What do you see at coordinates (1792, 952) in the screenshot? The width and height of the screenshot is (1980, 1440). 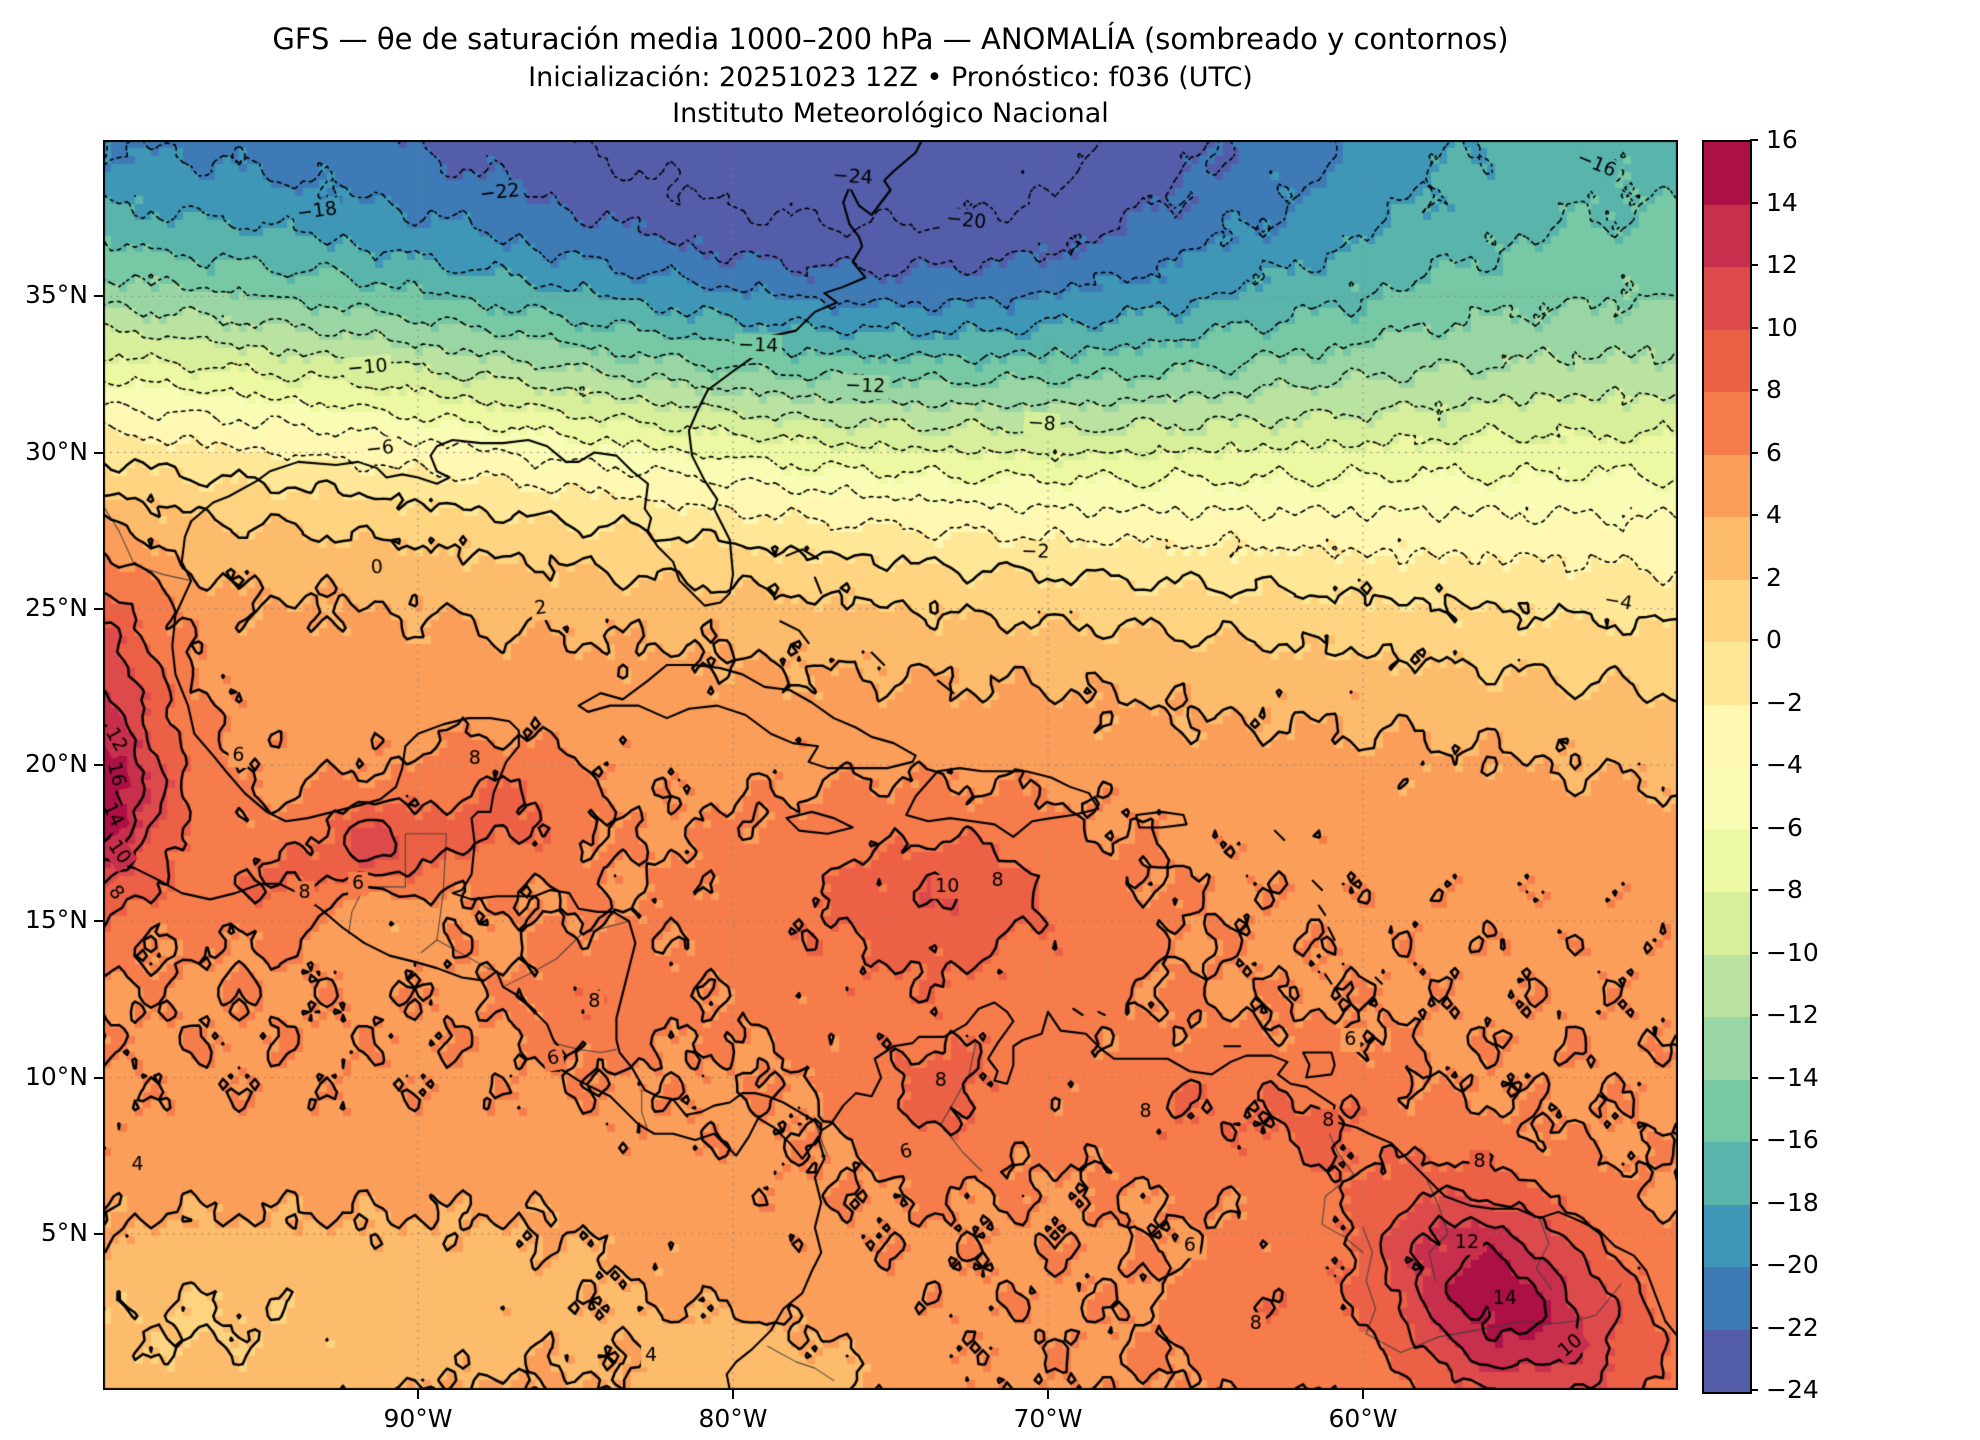 I see `colorbar-tick-label: −10` at bounding box center [1792, 952].